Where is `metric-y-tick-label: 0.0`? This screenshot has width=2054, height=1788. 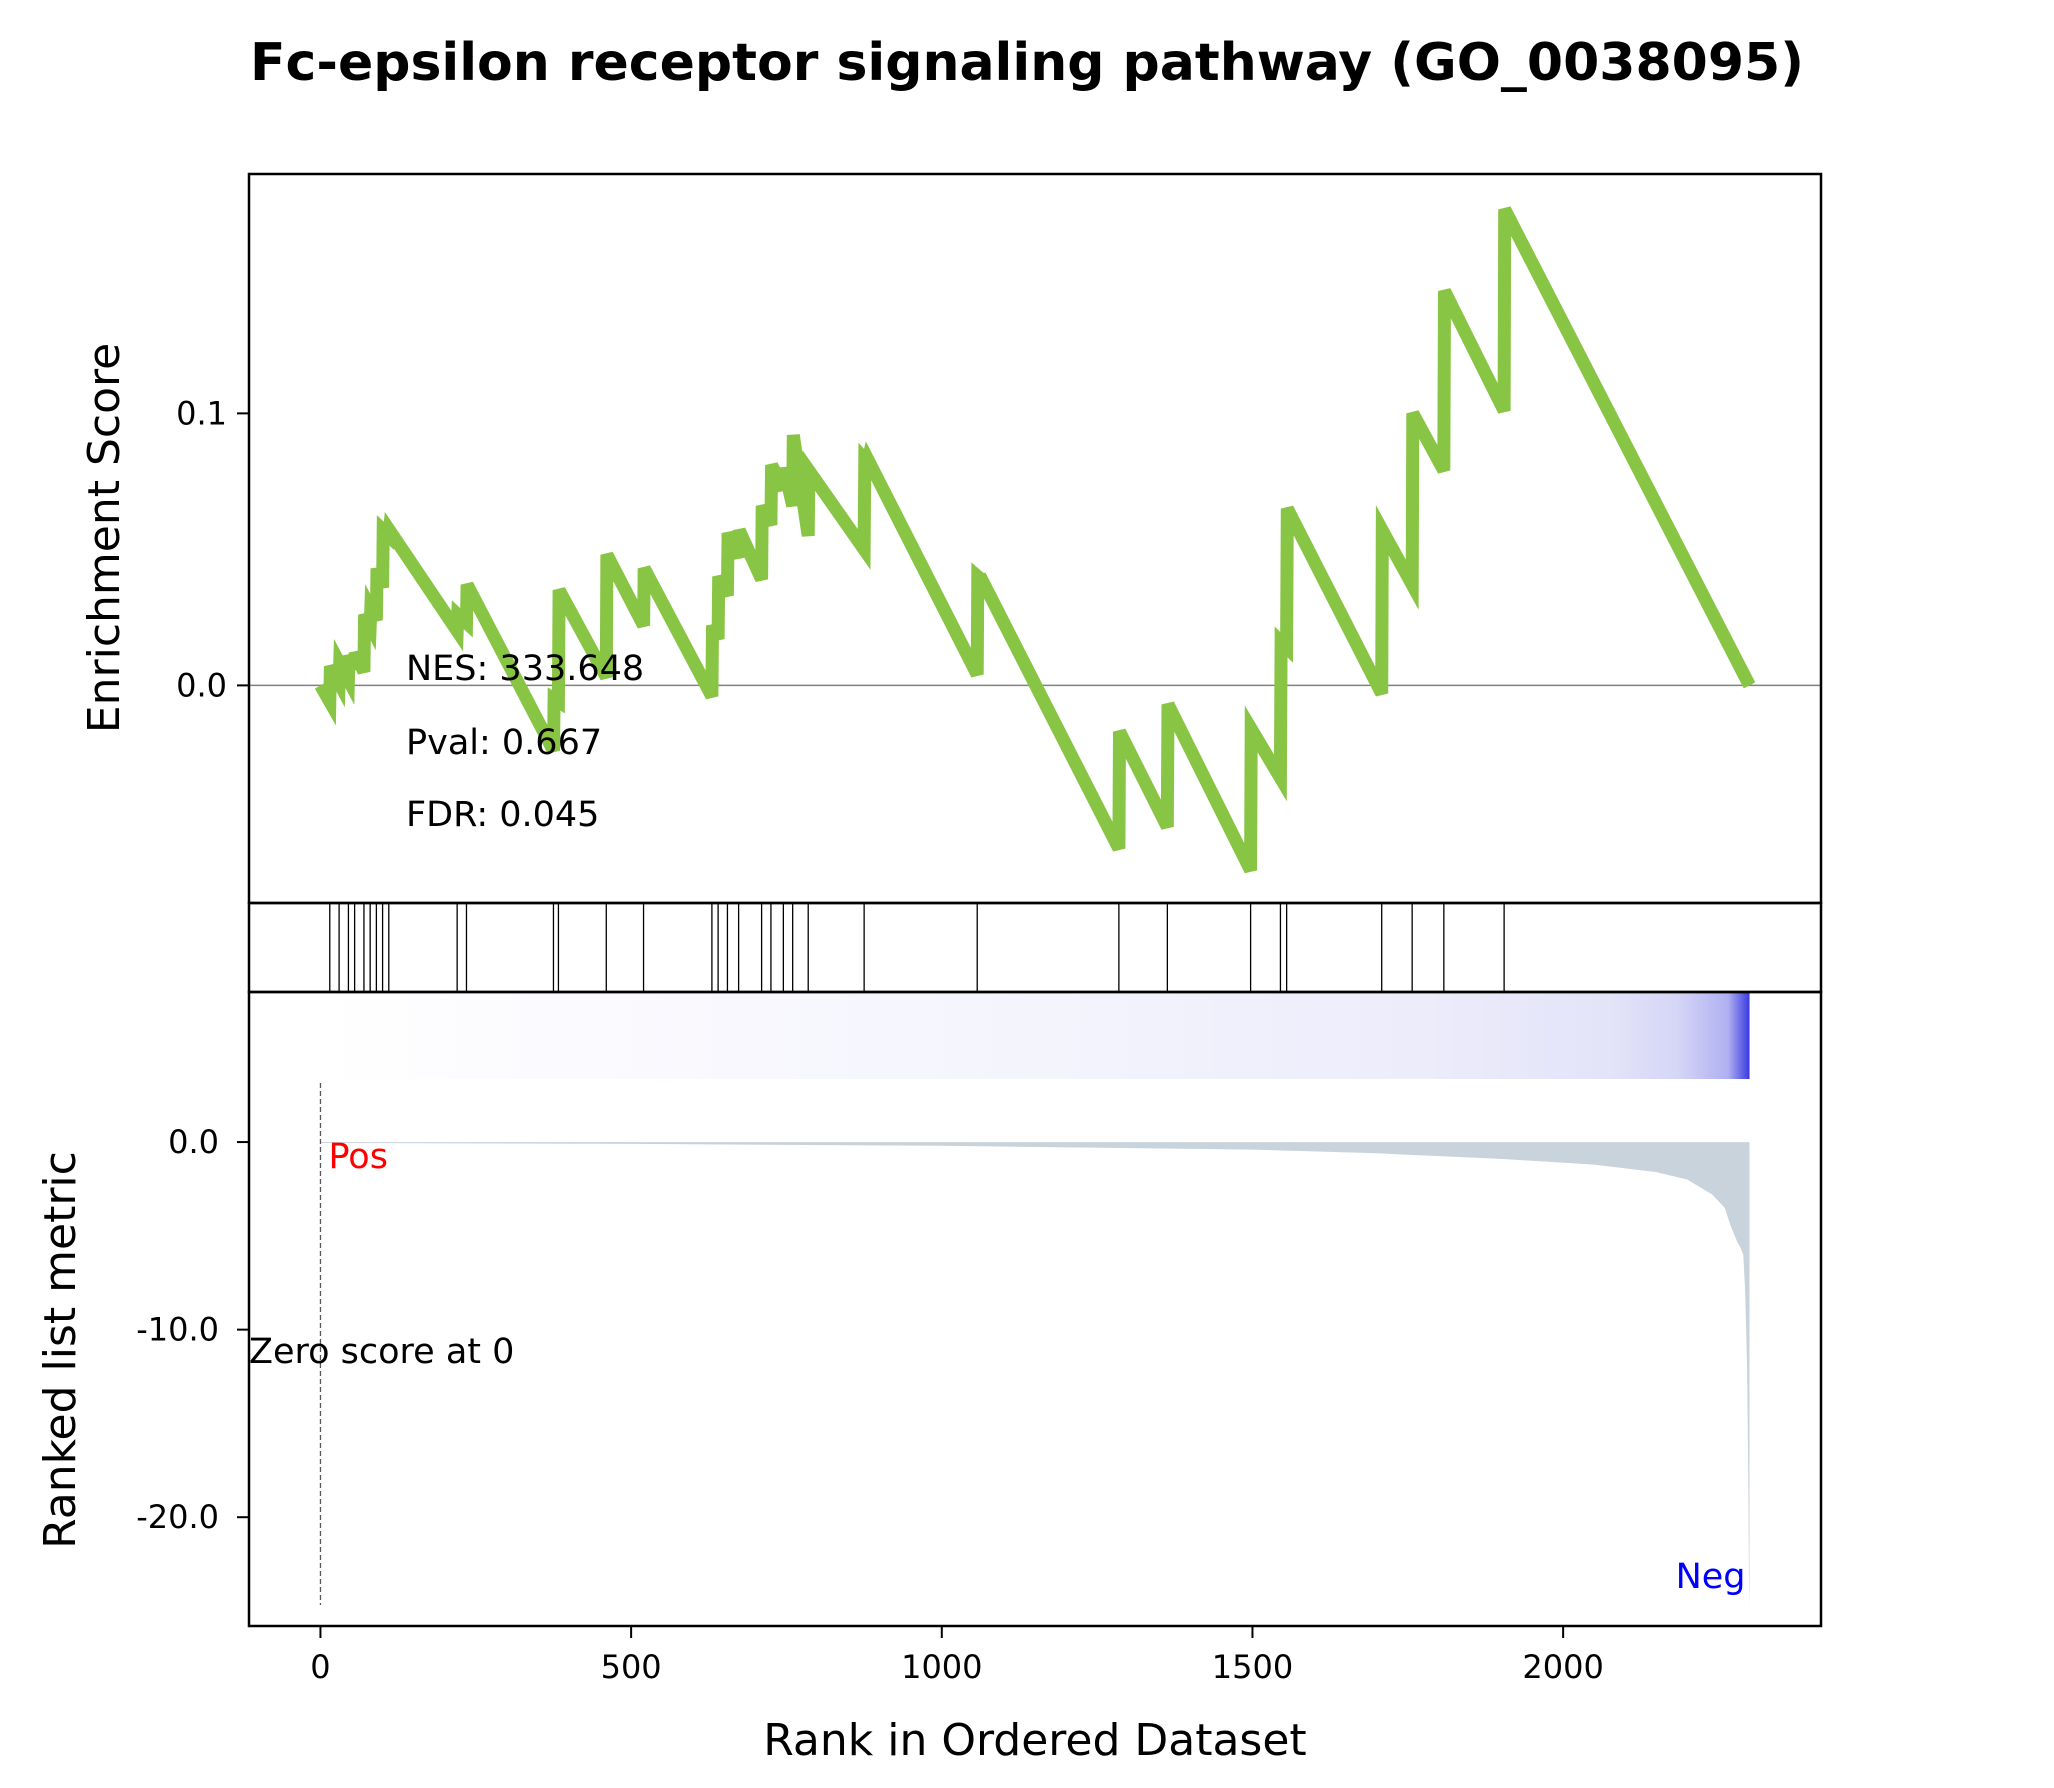 metric-y-tick-label: 0.0 is located at coordinates (193, 1142).